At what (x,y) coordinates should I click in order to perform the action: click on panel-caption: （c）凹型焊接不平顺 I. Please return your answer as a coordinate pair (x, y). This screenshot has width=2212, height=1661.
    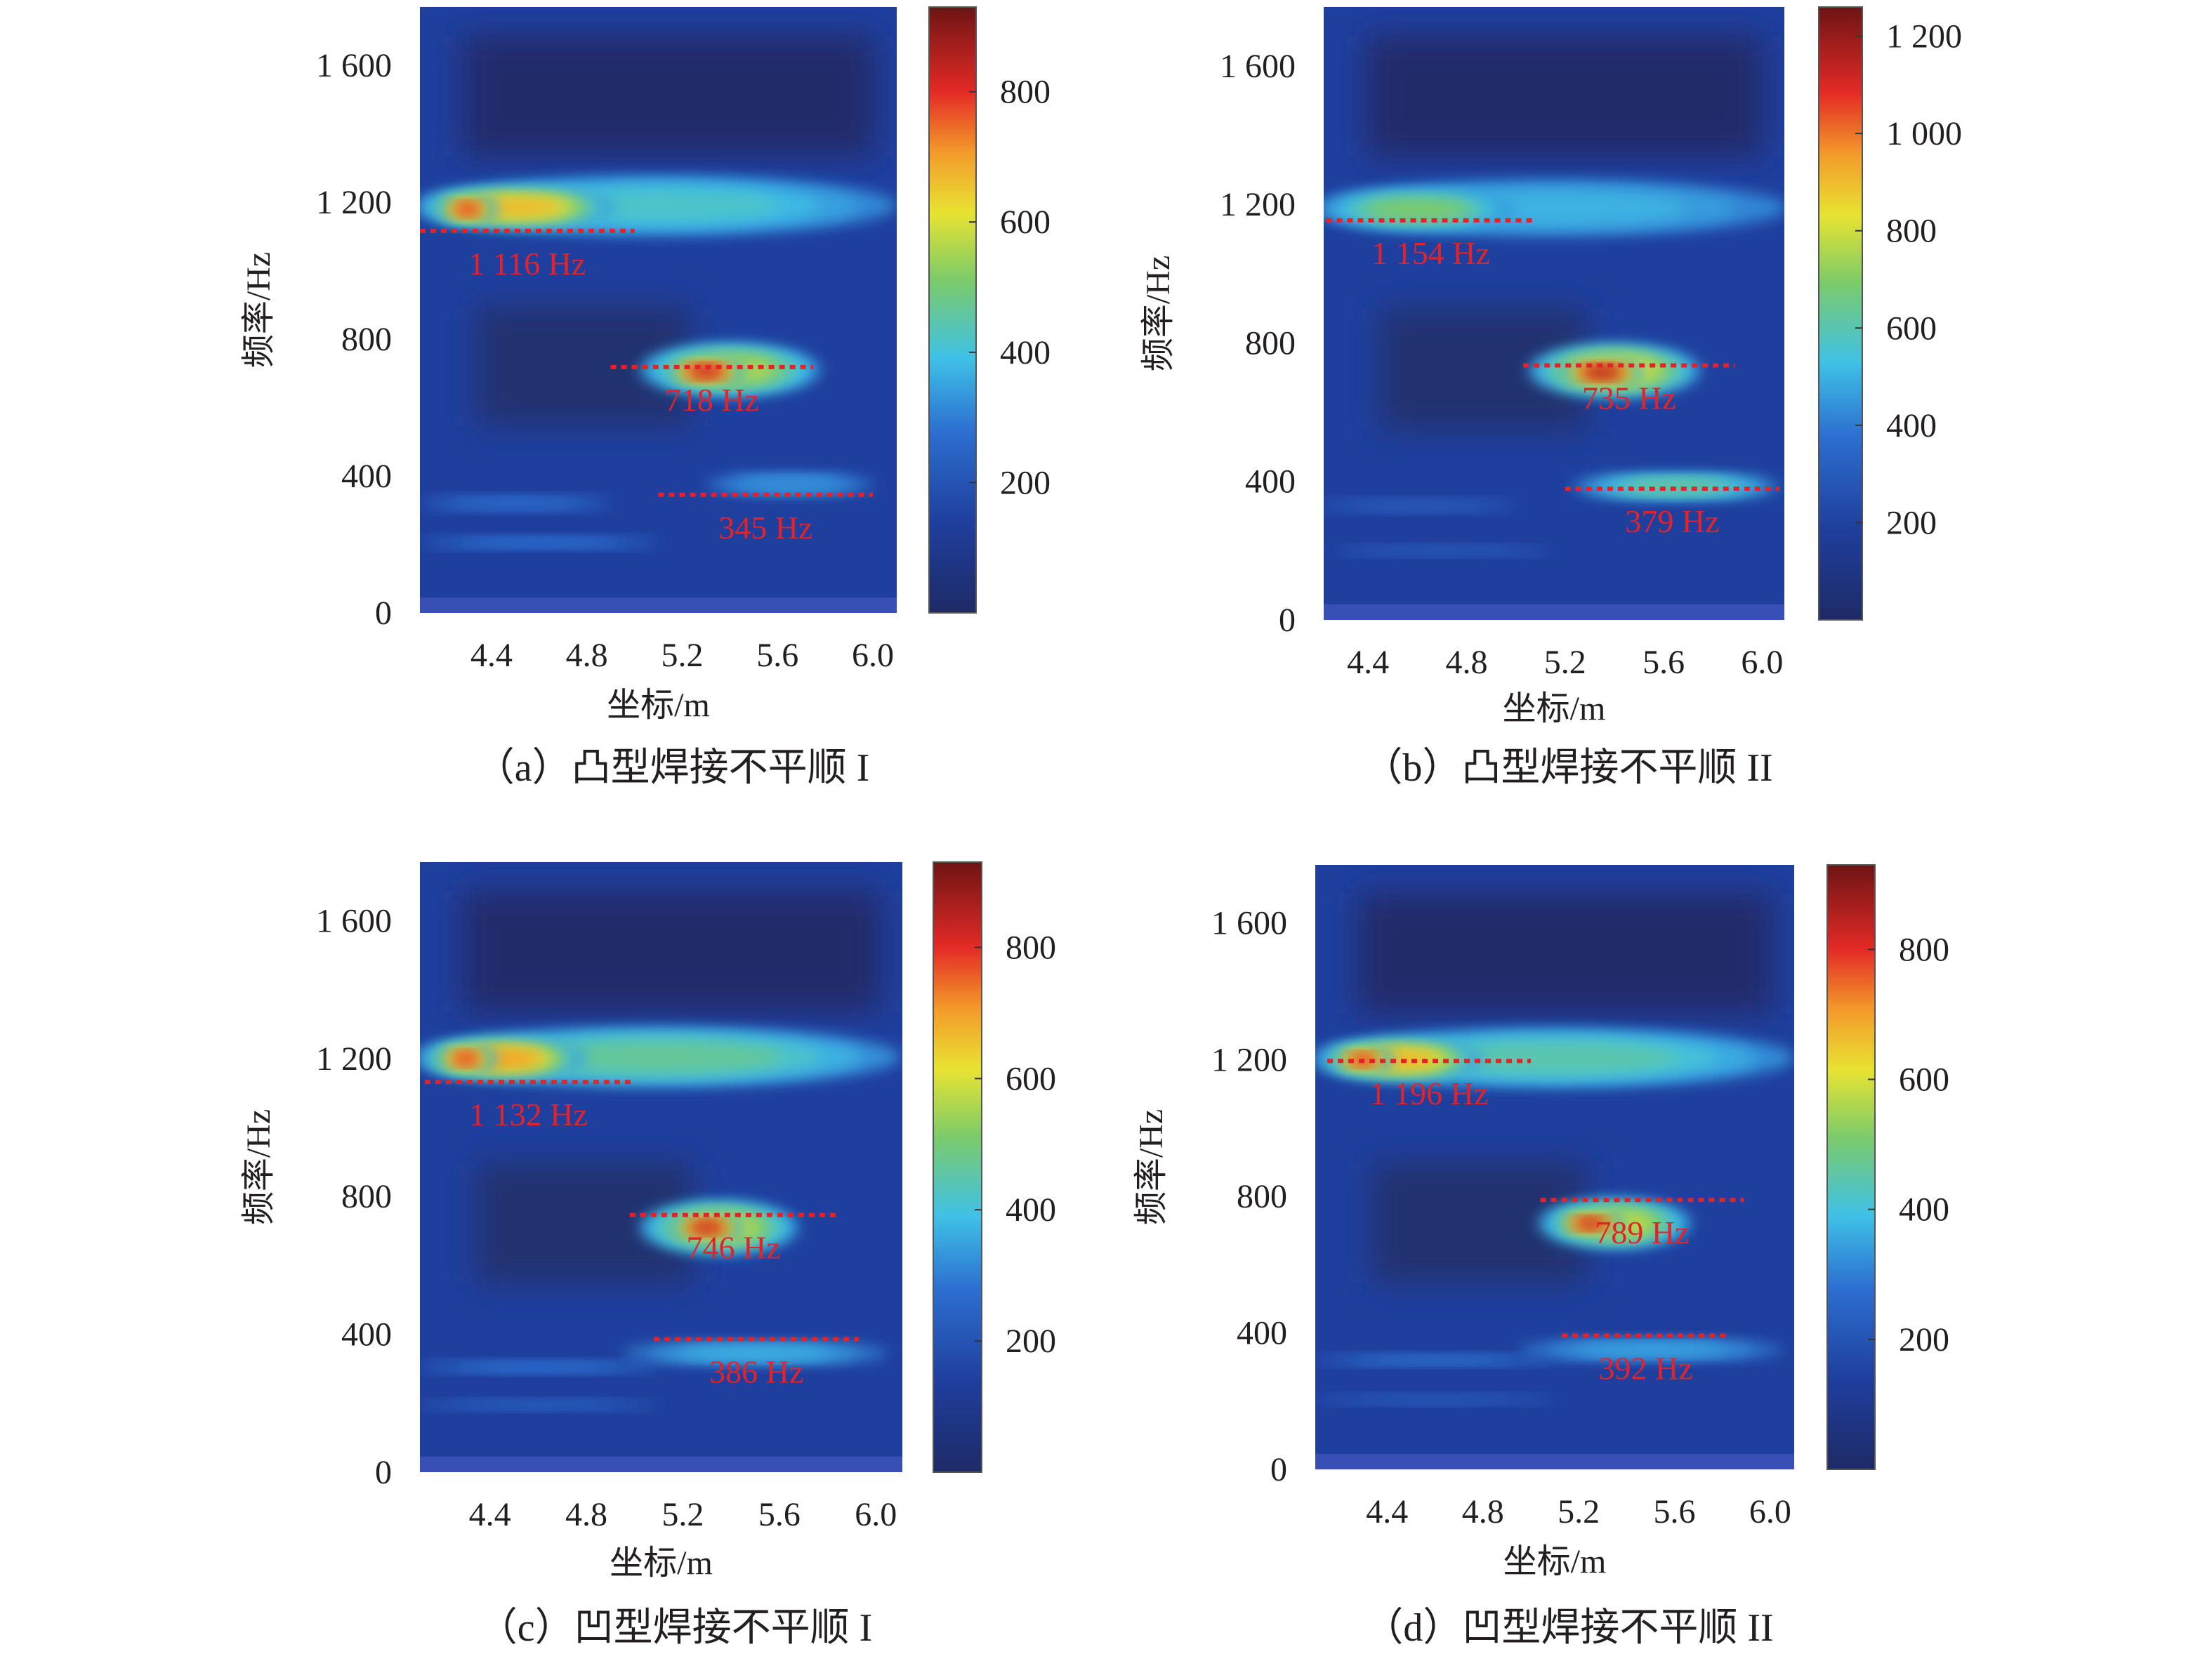
    Looking at the image, I should click on (675, 1628).